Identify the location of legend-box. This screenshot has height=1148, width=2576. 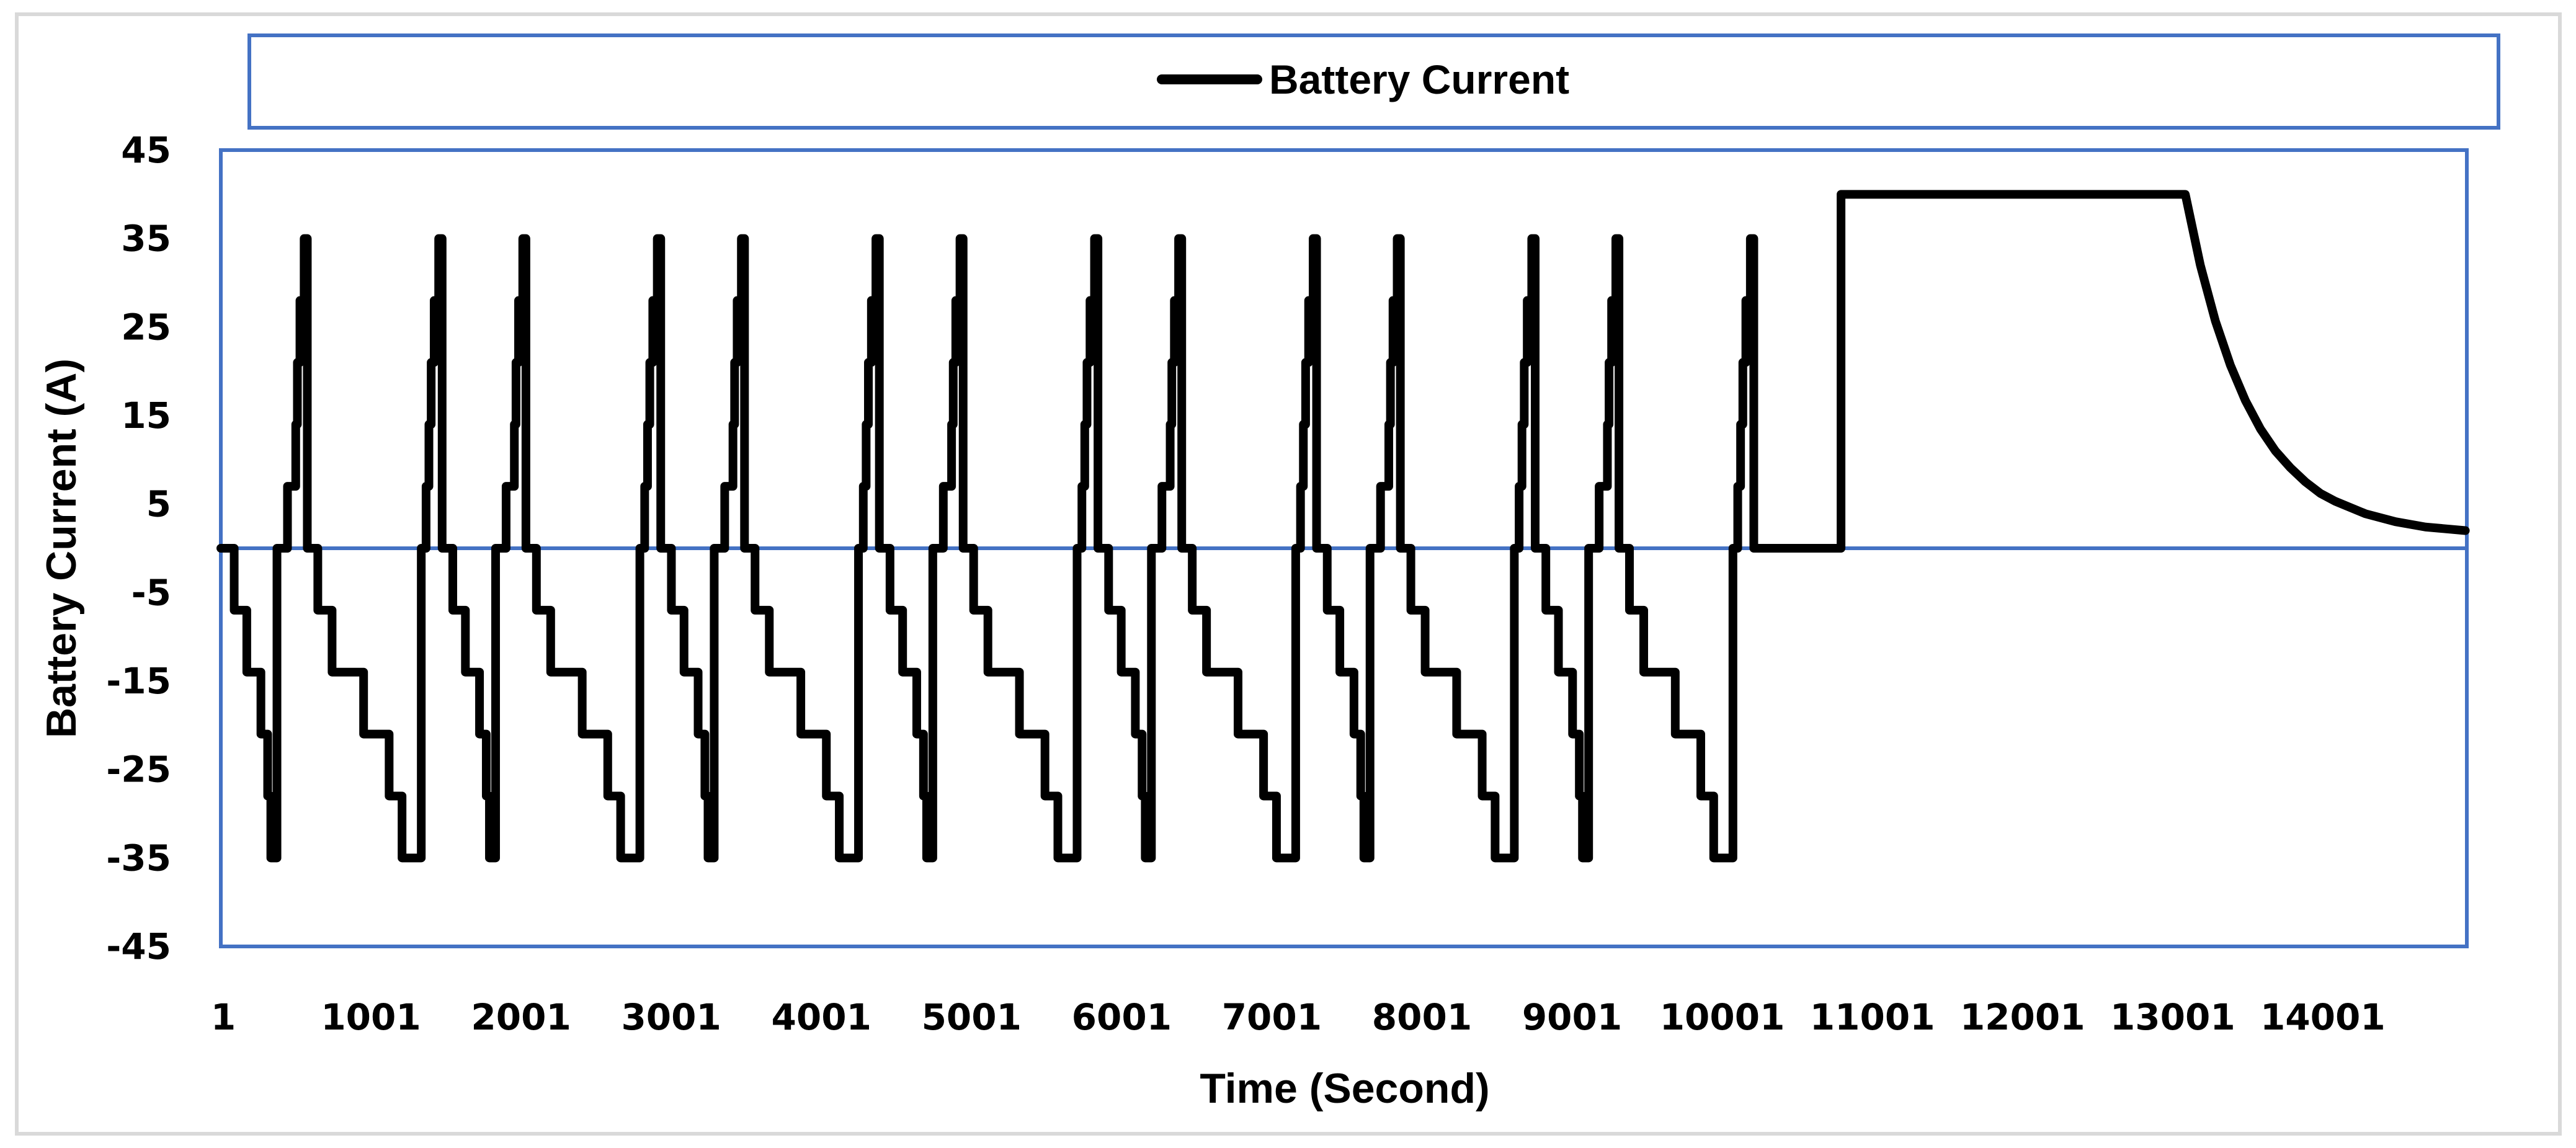
(1374, 81).